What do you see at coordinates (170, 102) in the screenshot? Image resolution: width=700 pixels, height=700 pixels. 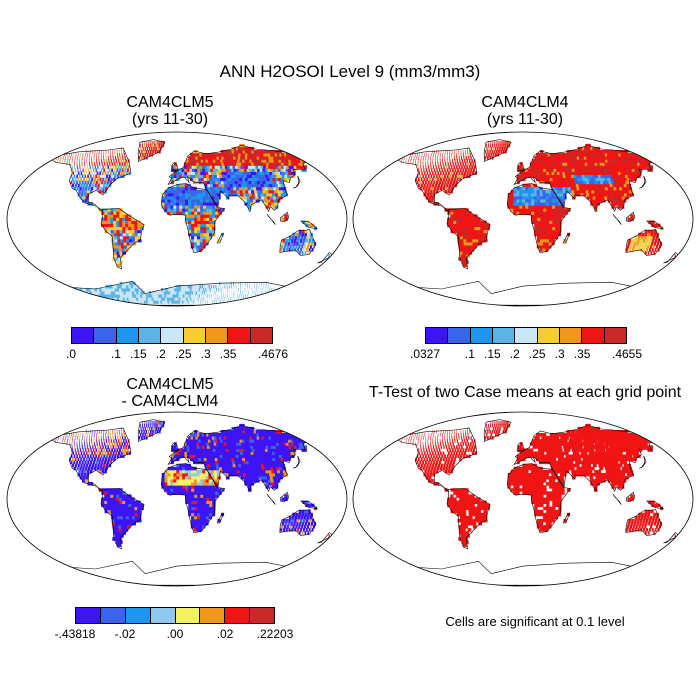 I see `panel-1-title-line1: CAM4CLM5` at bounding box center [170, 102].